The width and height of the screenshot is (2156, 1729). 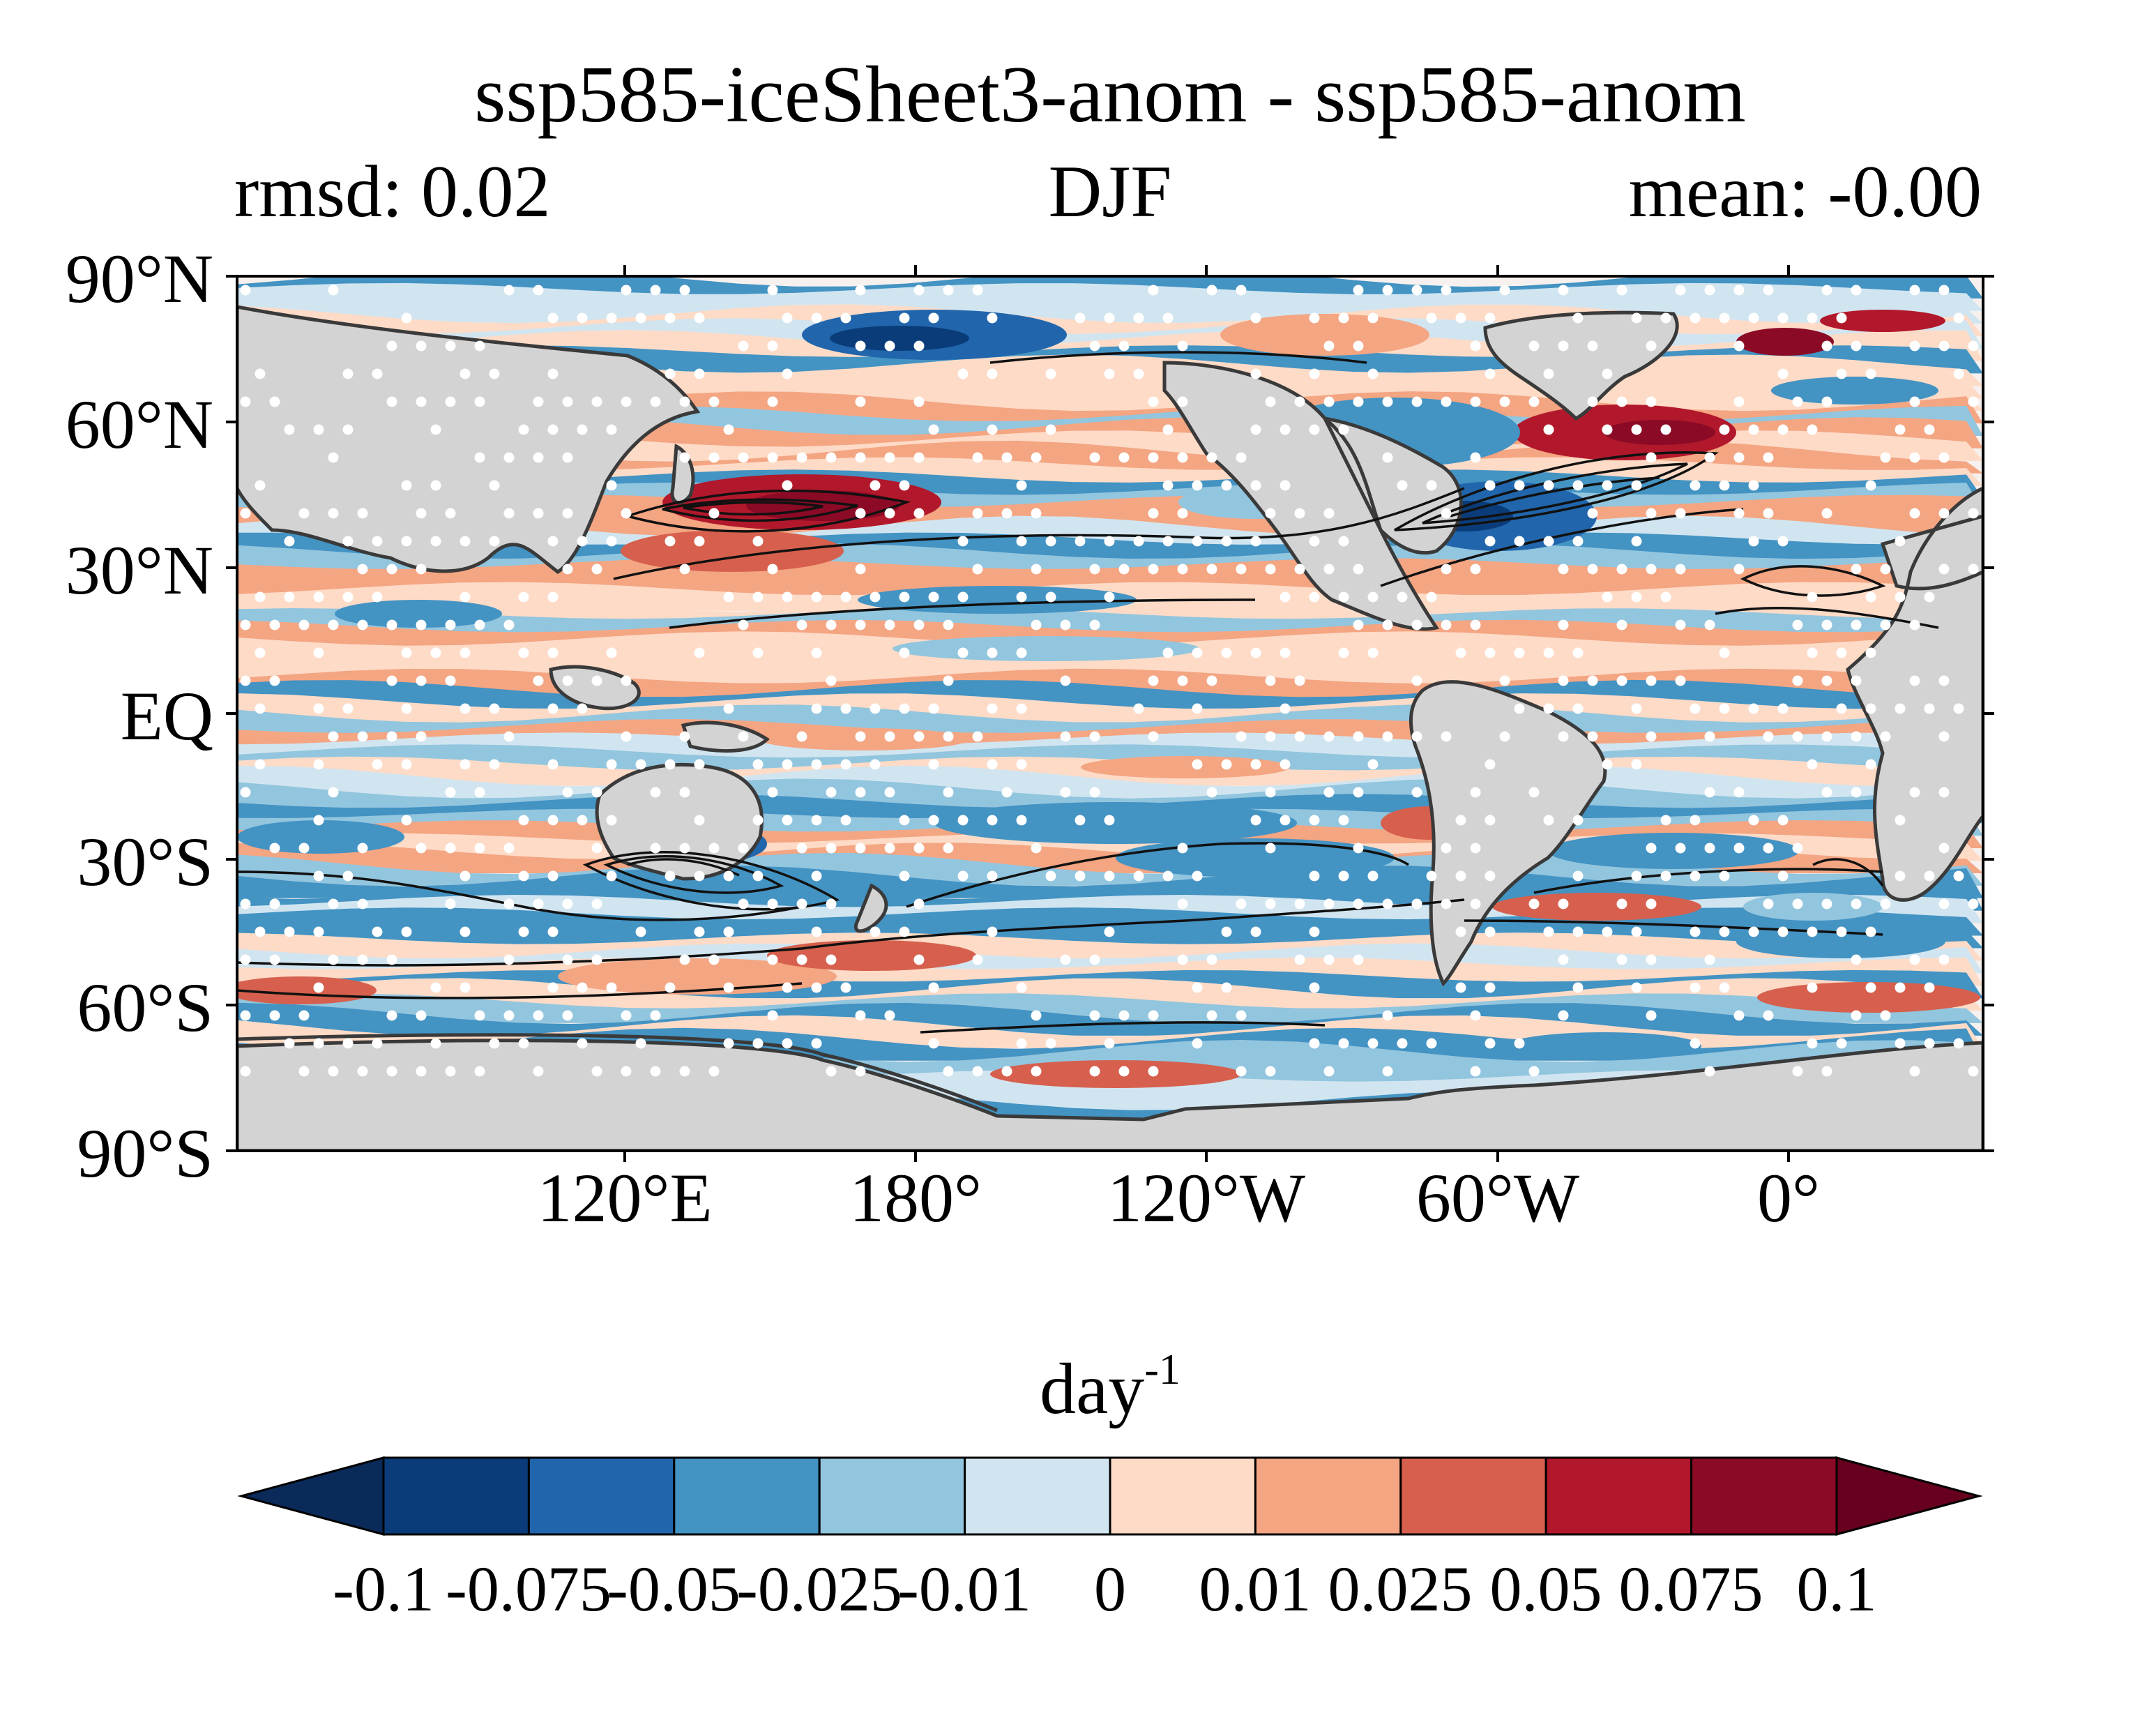 What do you see at coordinates (145, 1007) in the screenshot?
I see `lat-tick-label: 60°S` at bounding box center [145, 1007].